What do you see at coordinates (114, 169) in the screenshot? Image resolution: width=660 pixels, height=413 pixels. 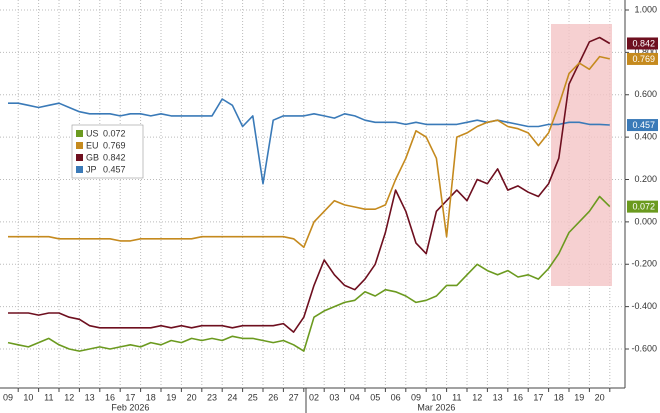 I see `legend-value: 0.457` at bounding box center [114, 169].